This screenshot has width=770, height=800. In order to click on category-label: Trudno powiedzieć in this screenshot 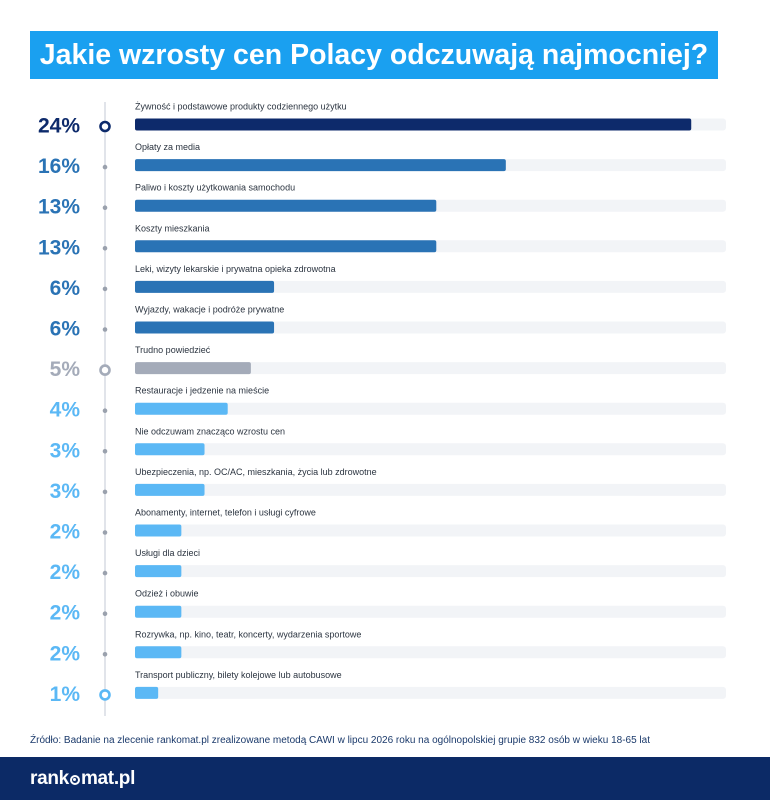, I will do `click(173, 350)`.